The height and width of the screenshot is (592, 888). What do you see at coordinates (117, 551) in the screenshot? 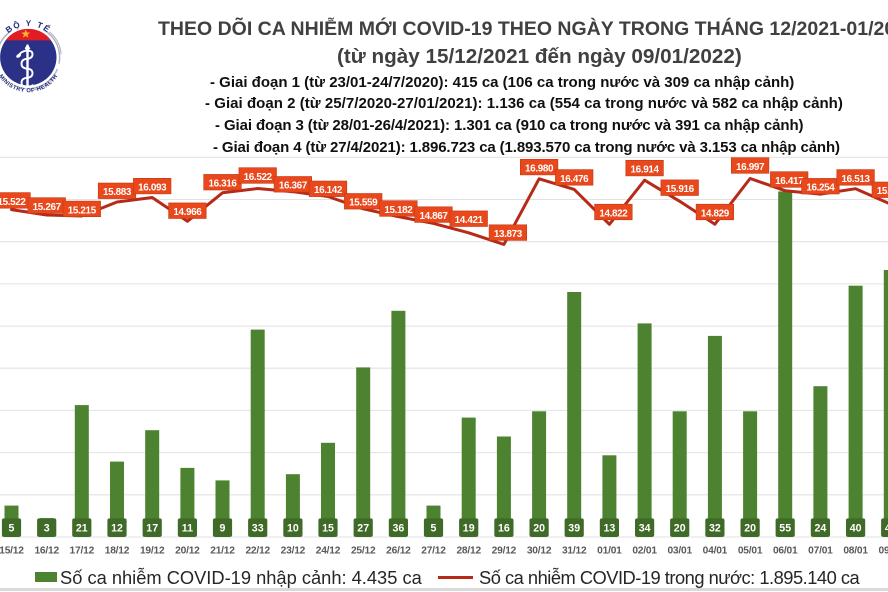
I see `svg-text: 18/12` at bounding box center [117, 551].